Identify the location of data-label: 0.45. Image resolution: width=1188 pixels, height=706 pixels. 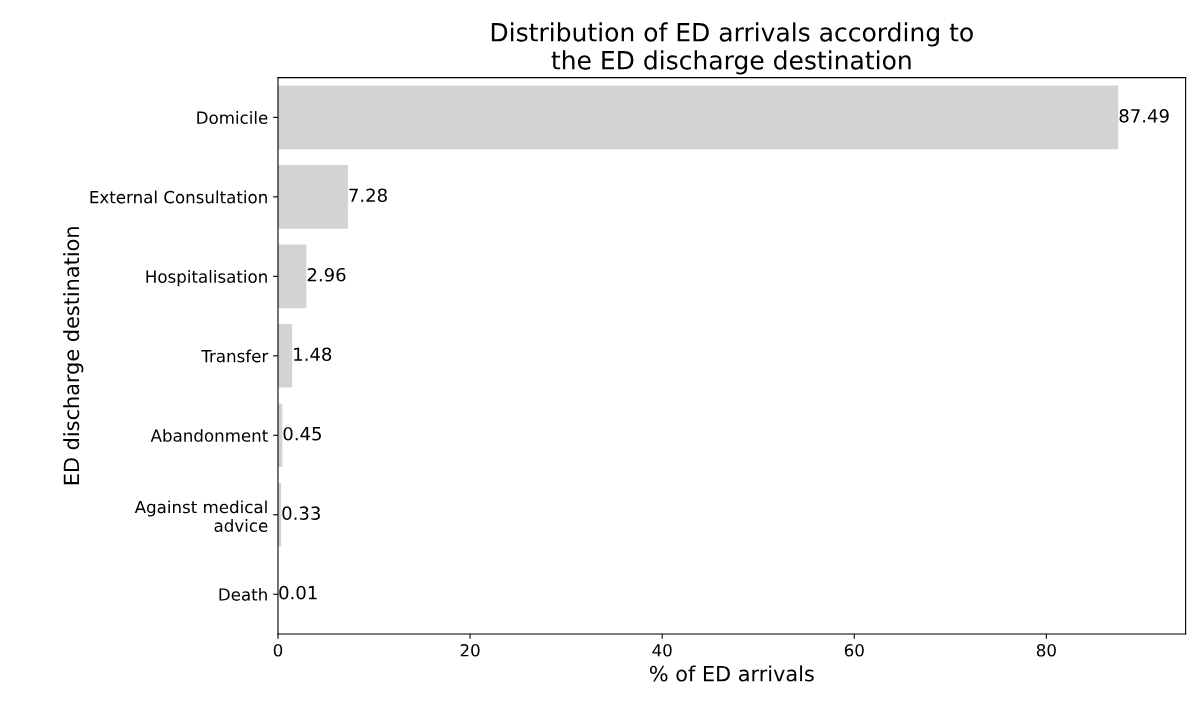
(302, 433).